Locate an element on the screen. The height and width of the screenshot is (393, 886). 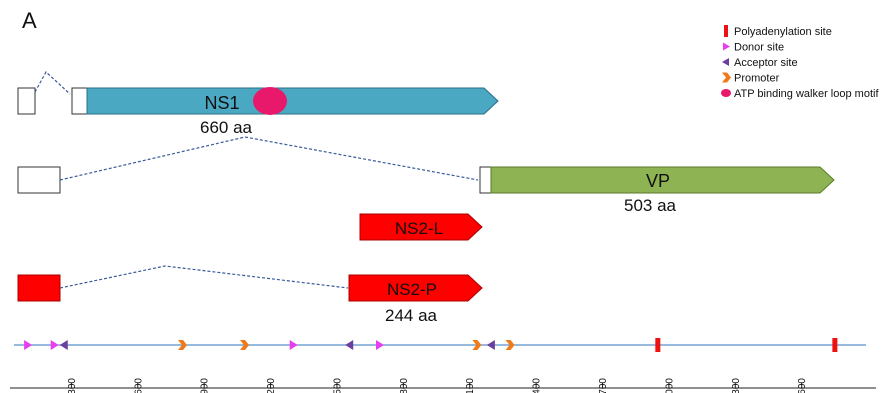
ns1-length-label: 660 aa is located at coordinates (226, 127).